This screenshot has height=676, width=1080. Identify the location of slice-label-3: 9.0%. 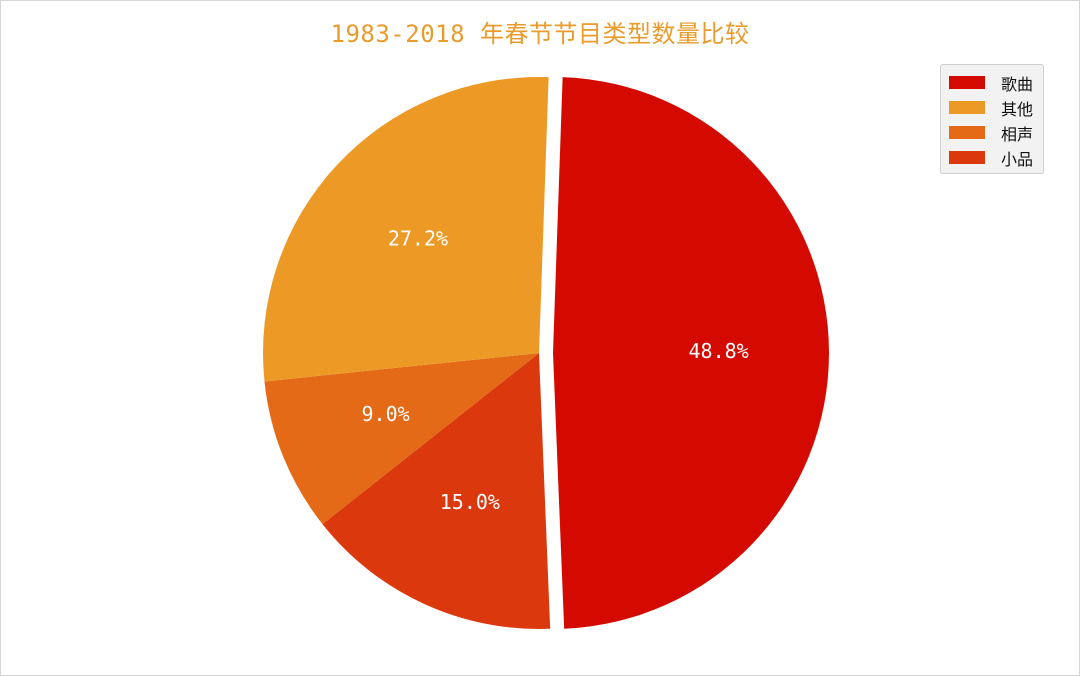
(386, 414).